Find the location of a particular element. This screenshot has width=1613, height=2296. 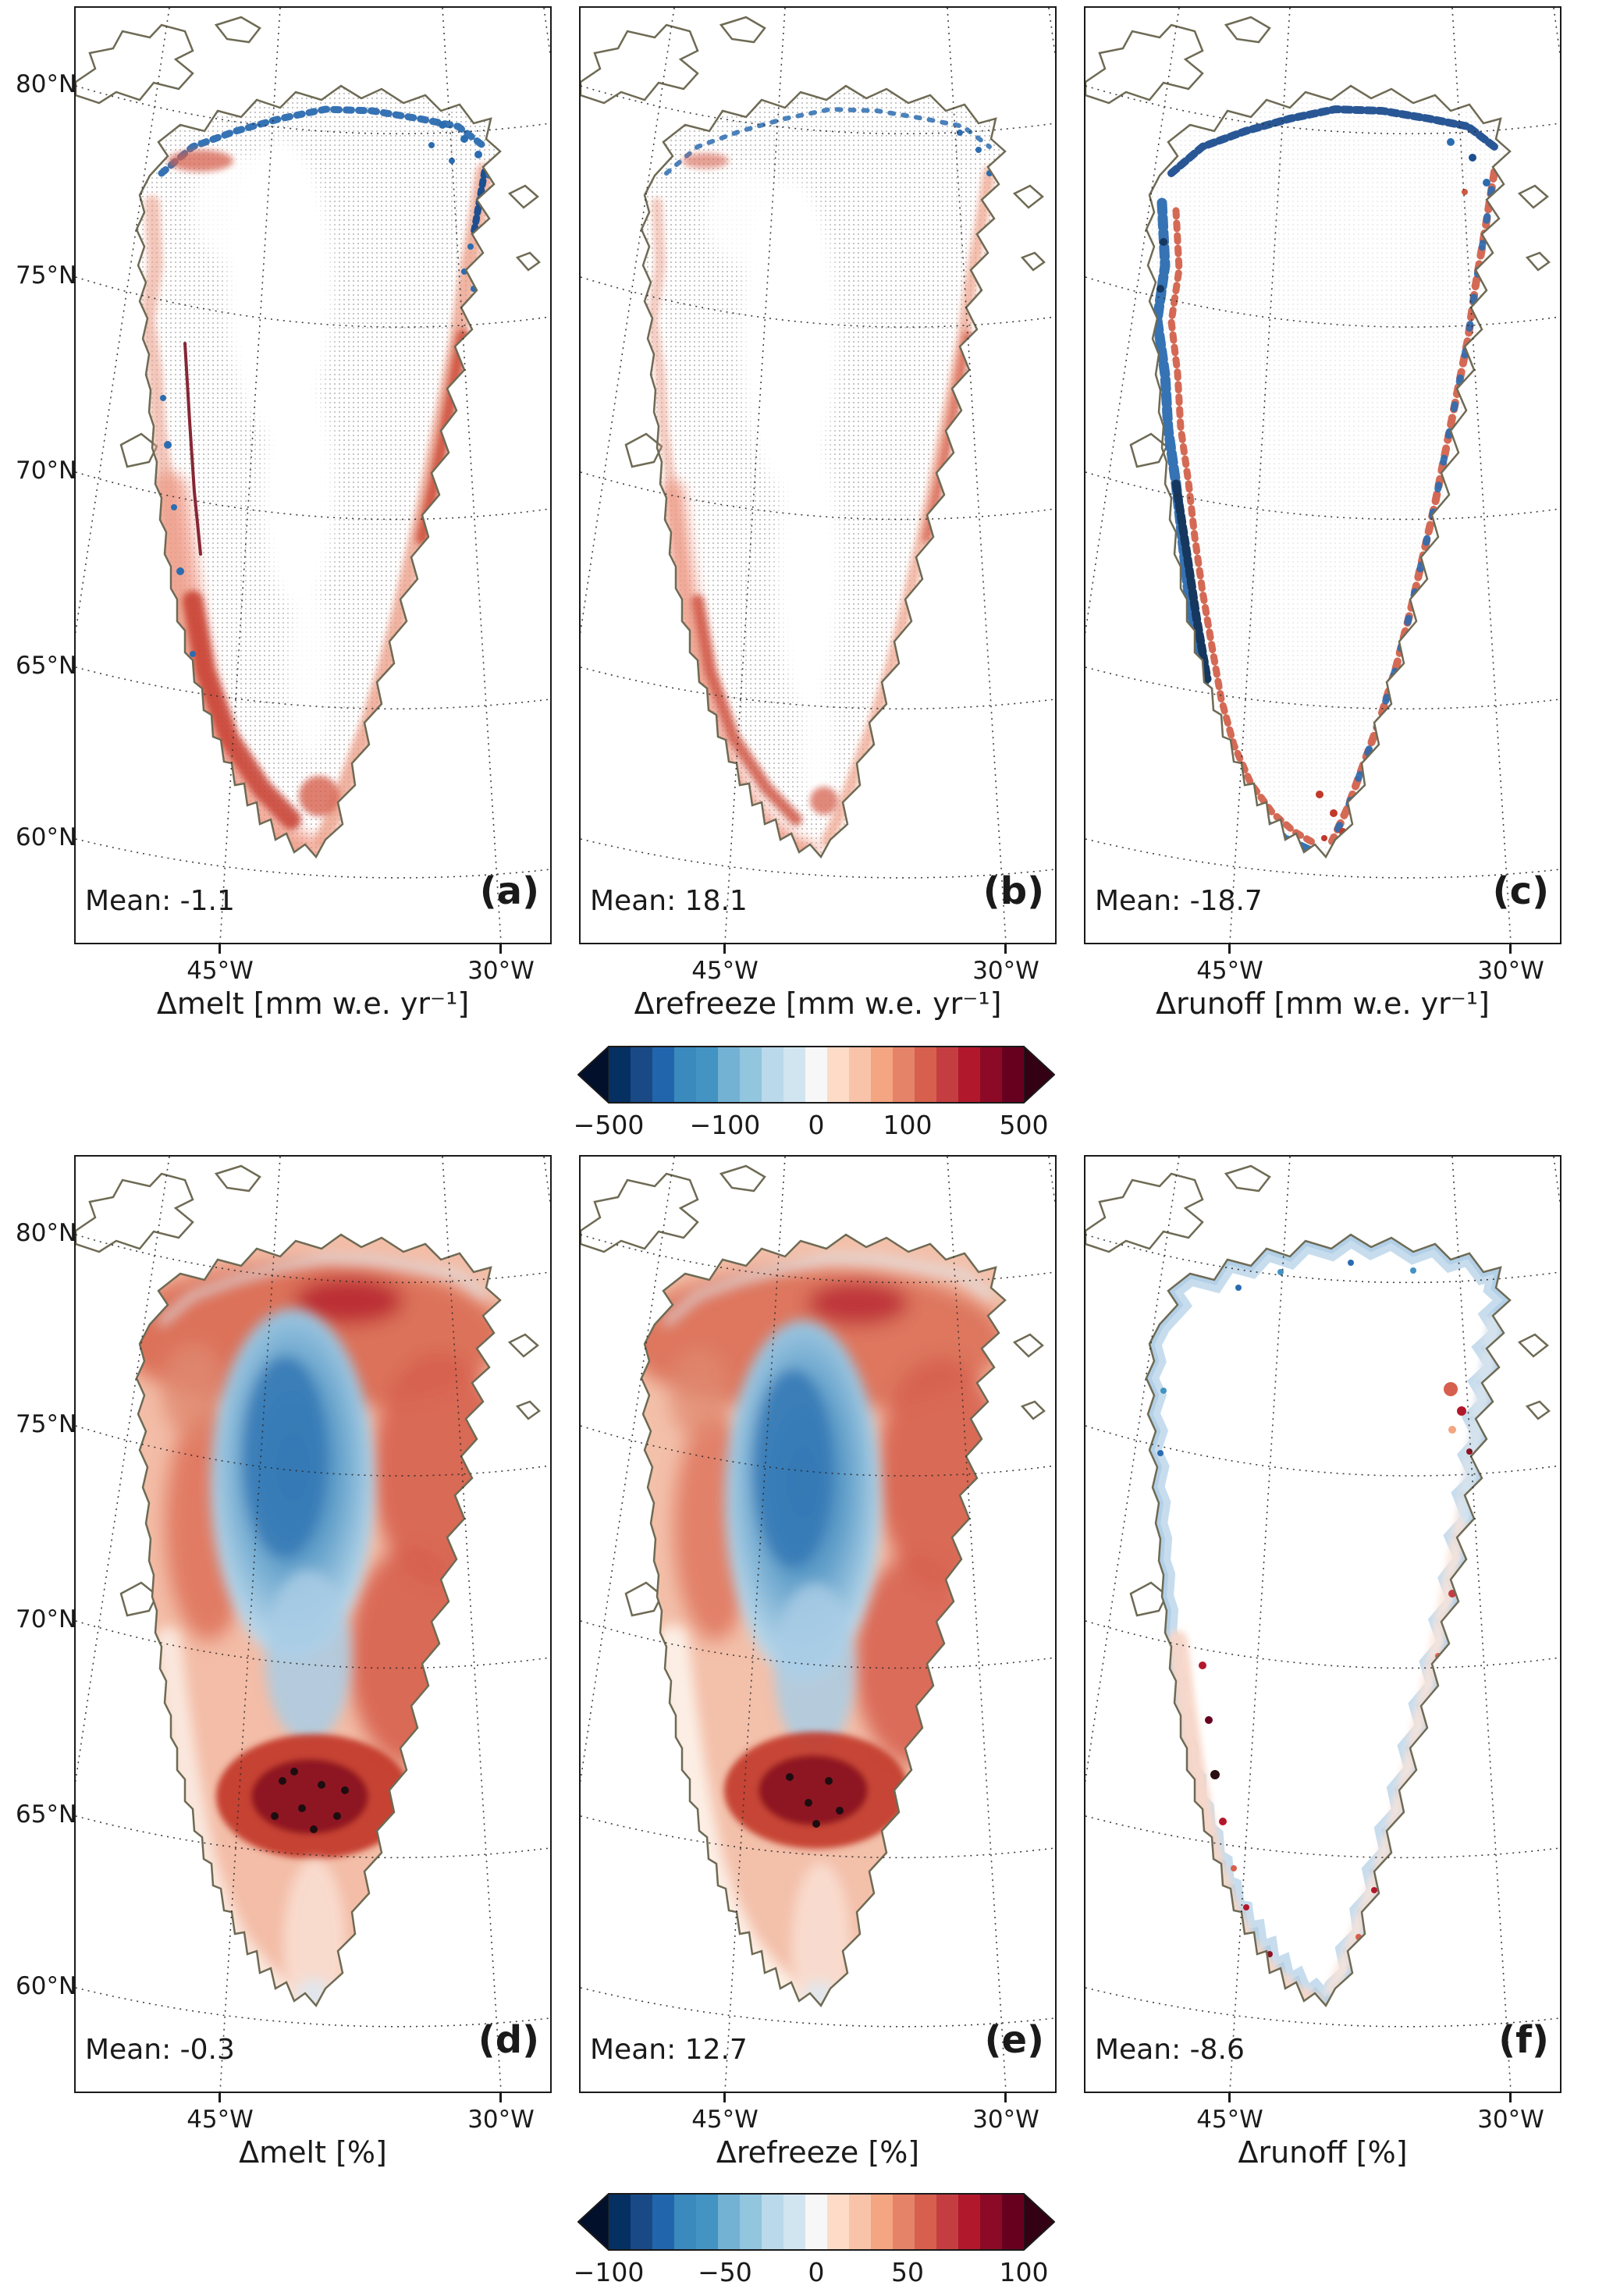

greenland-map-b is located at coordinates (818, 475).